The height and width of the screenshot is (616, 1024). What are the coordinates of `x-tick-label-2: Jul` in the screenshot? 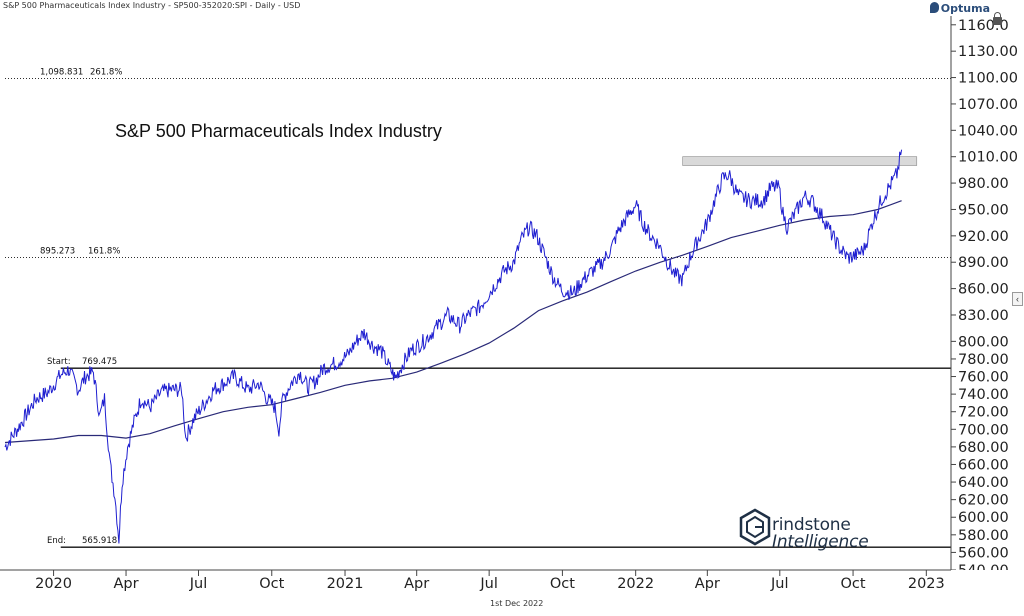 It's located at (198, 584).